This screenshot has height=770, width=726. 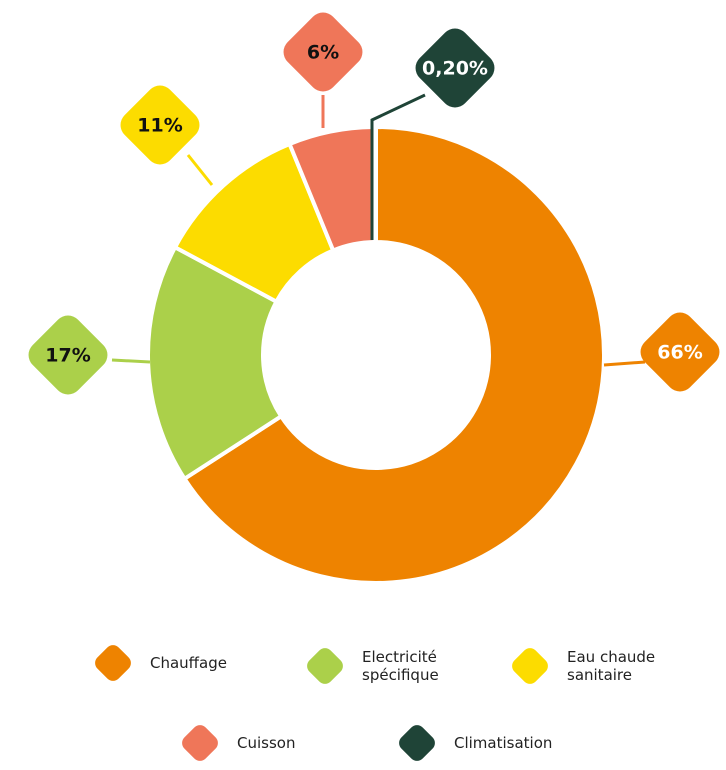 I want to click on value-label: 66%, so click(x=679, y=353).